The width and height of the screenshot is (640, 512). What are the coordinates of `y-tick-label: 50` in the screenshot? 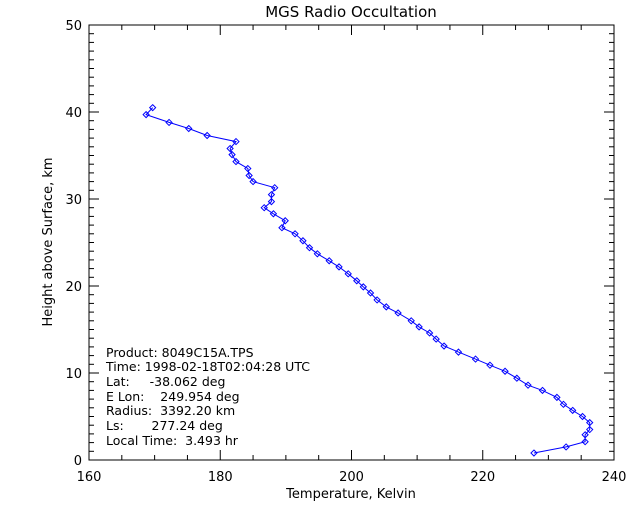 It's located at (73, 26).